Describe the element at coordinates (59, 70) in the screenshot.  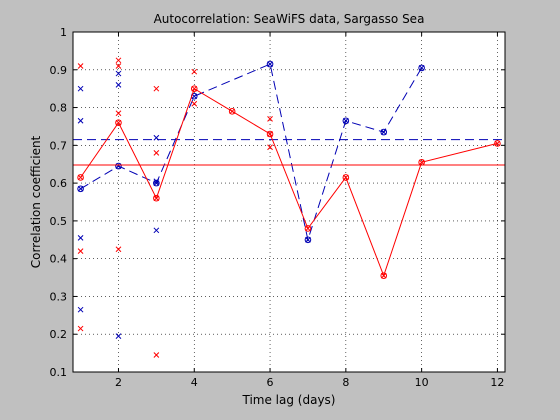
I see `y-tick-label: 0.9` at that location.